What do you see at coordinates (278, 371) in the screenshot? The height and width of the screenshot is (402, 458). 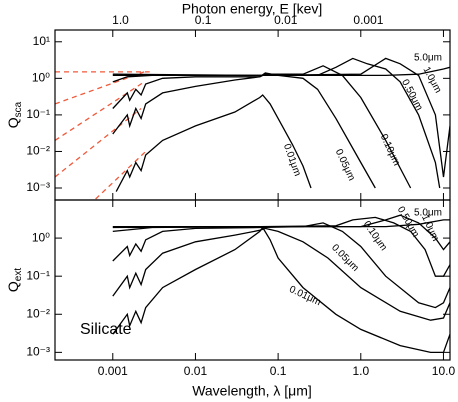 I see `x-tick-label: 0.1` at bounding box center [278, 371].